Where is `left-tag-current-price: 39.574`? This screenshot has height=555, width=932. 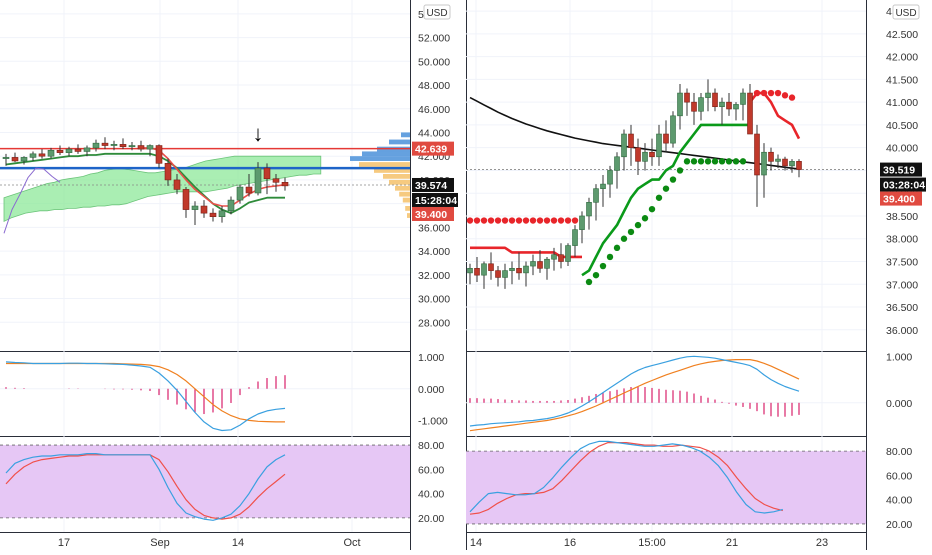 left-tag-current-price: 39.574 is located at coordinates (431, 186).